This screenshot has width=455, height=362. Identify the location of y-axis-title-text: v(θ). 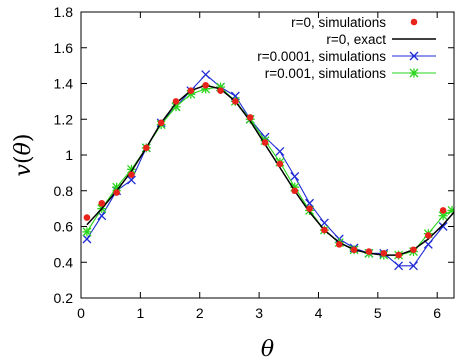
(23, 155).